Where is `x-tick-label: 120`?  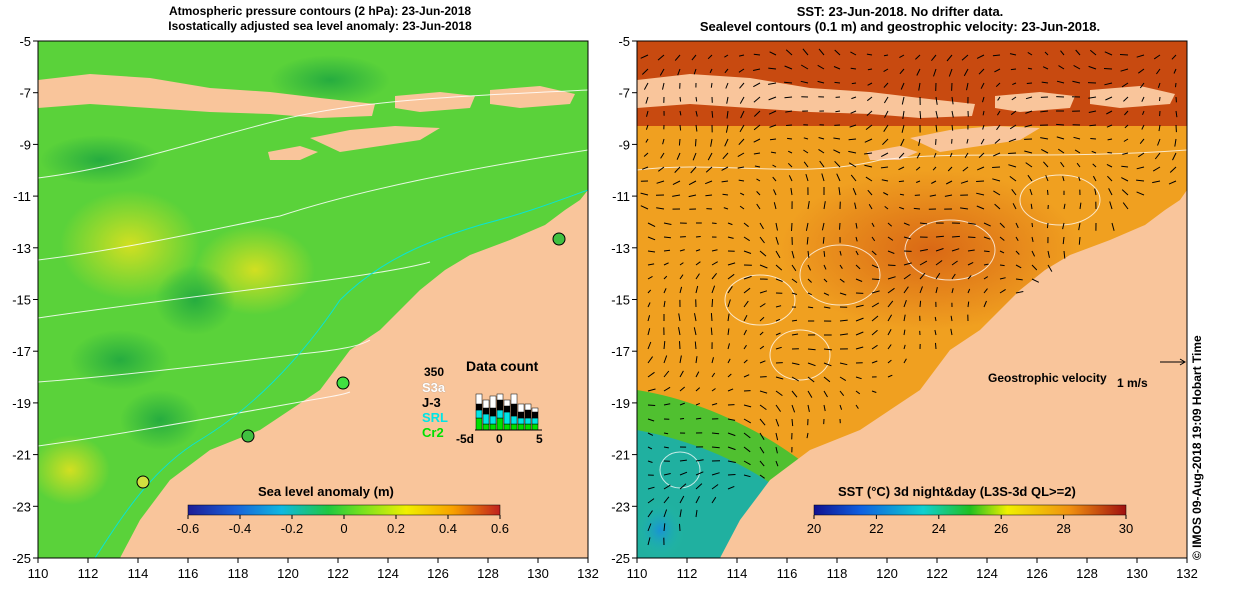 x-tick-label: 120 is located at coordinates (288, 573).